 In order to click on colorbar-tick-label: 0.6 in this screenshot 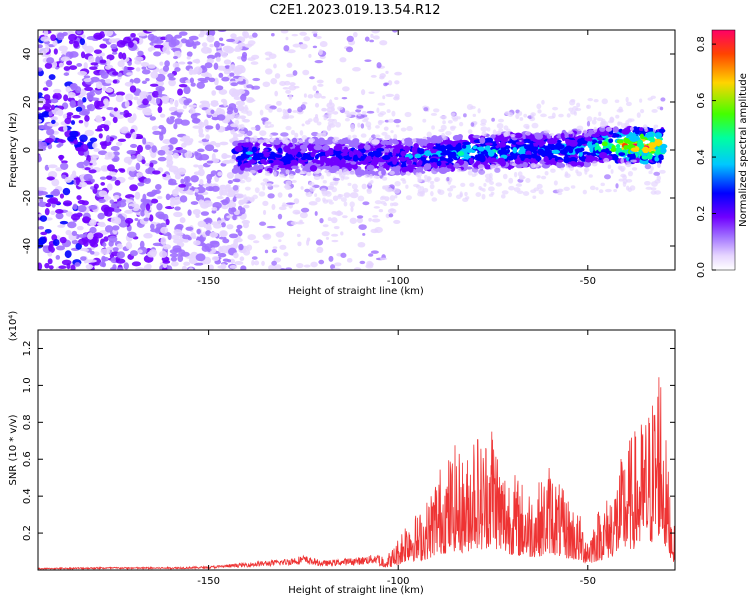, I will do `click(701, 101)`.